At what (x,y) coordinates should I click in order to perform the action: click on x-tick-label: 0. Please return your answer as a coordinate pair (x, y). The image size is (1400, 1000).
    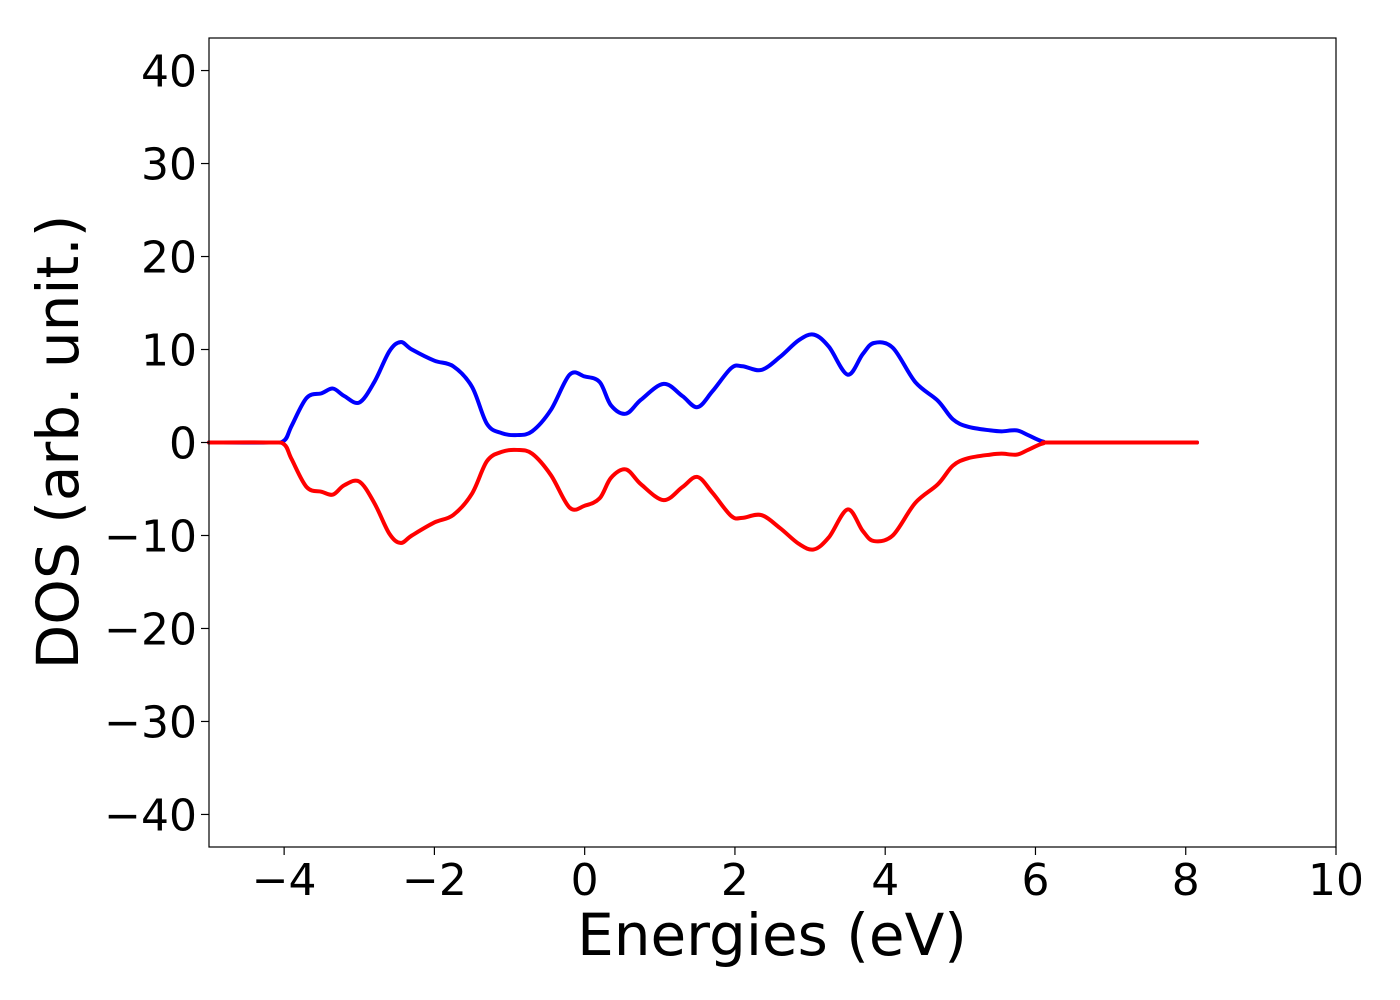
    Looking at the image, I should click on (585, 880).